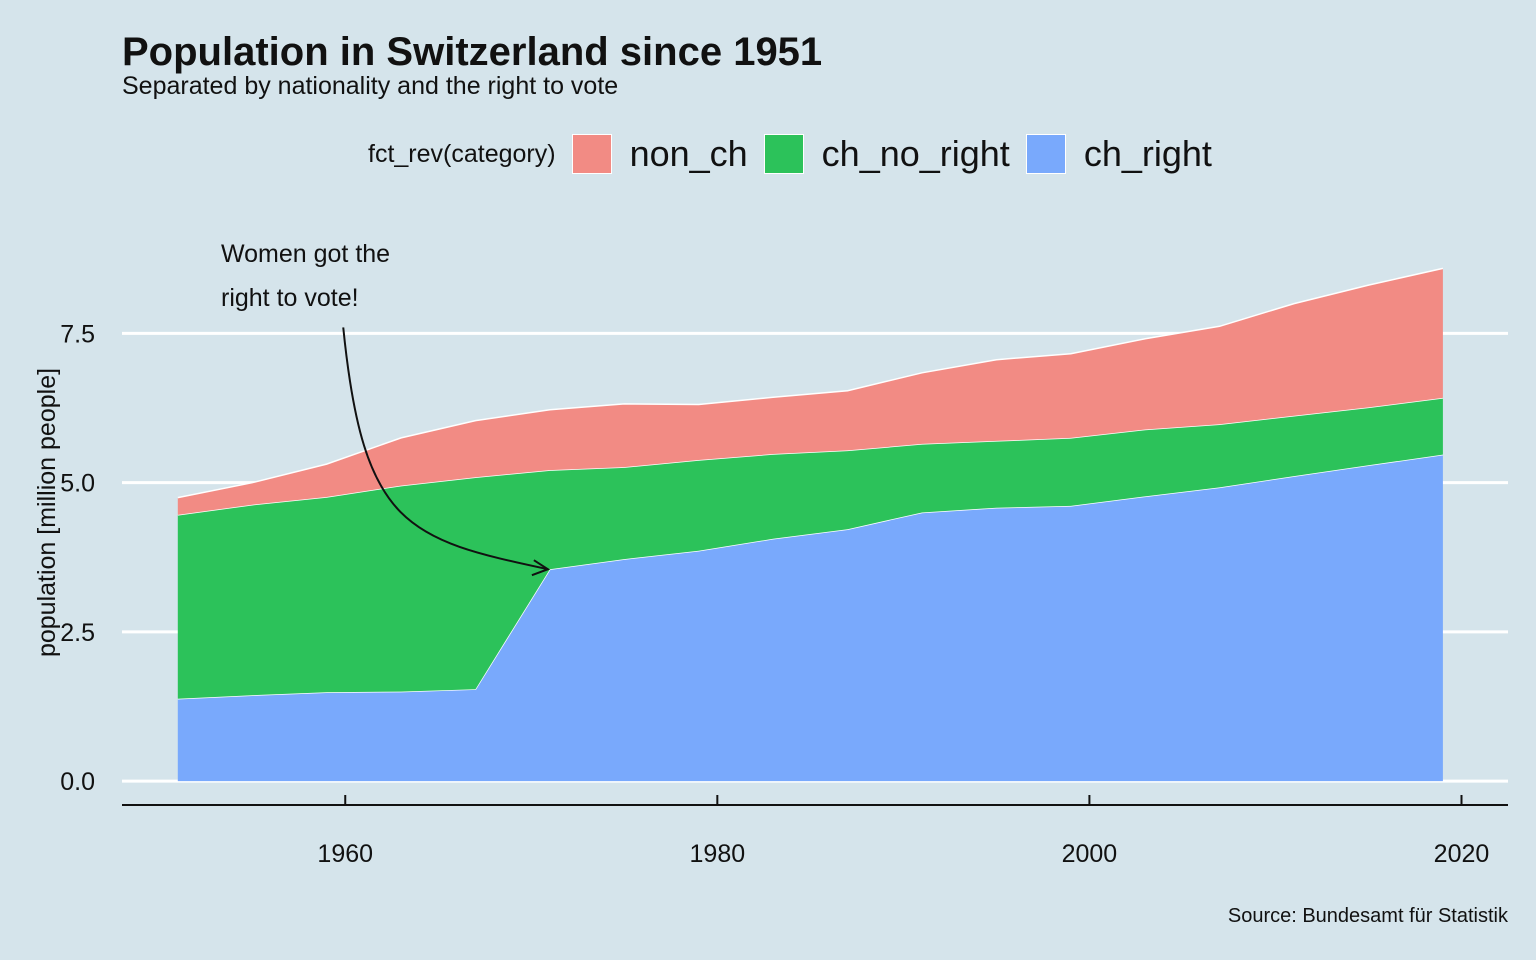 The width and height of the screenshot is (1536, 960). Describe the element at coordinates (472, 52) in the screenshot. I see `chart-title: Population in Switzerland since 1951` at that location.